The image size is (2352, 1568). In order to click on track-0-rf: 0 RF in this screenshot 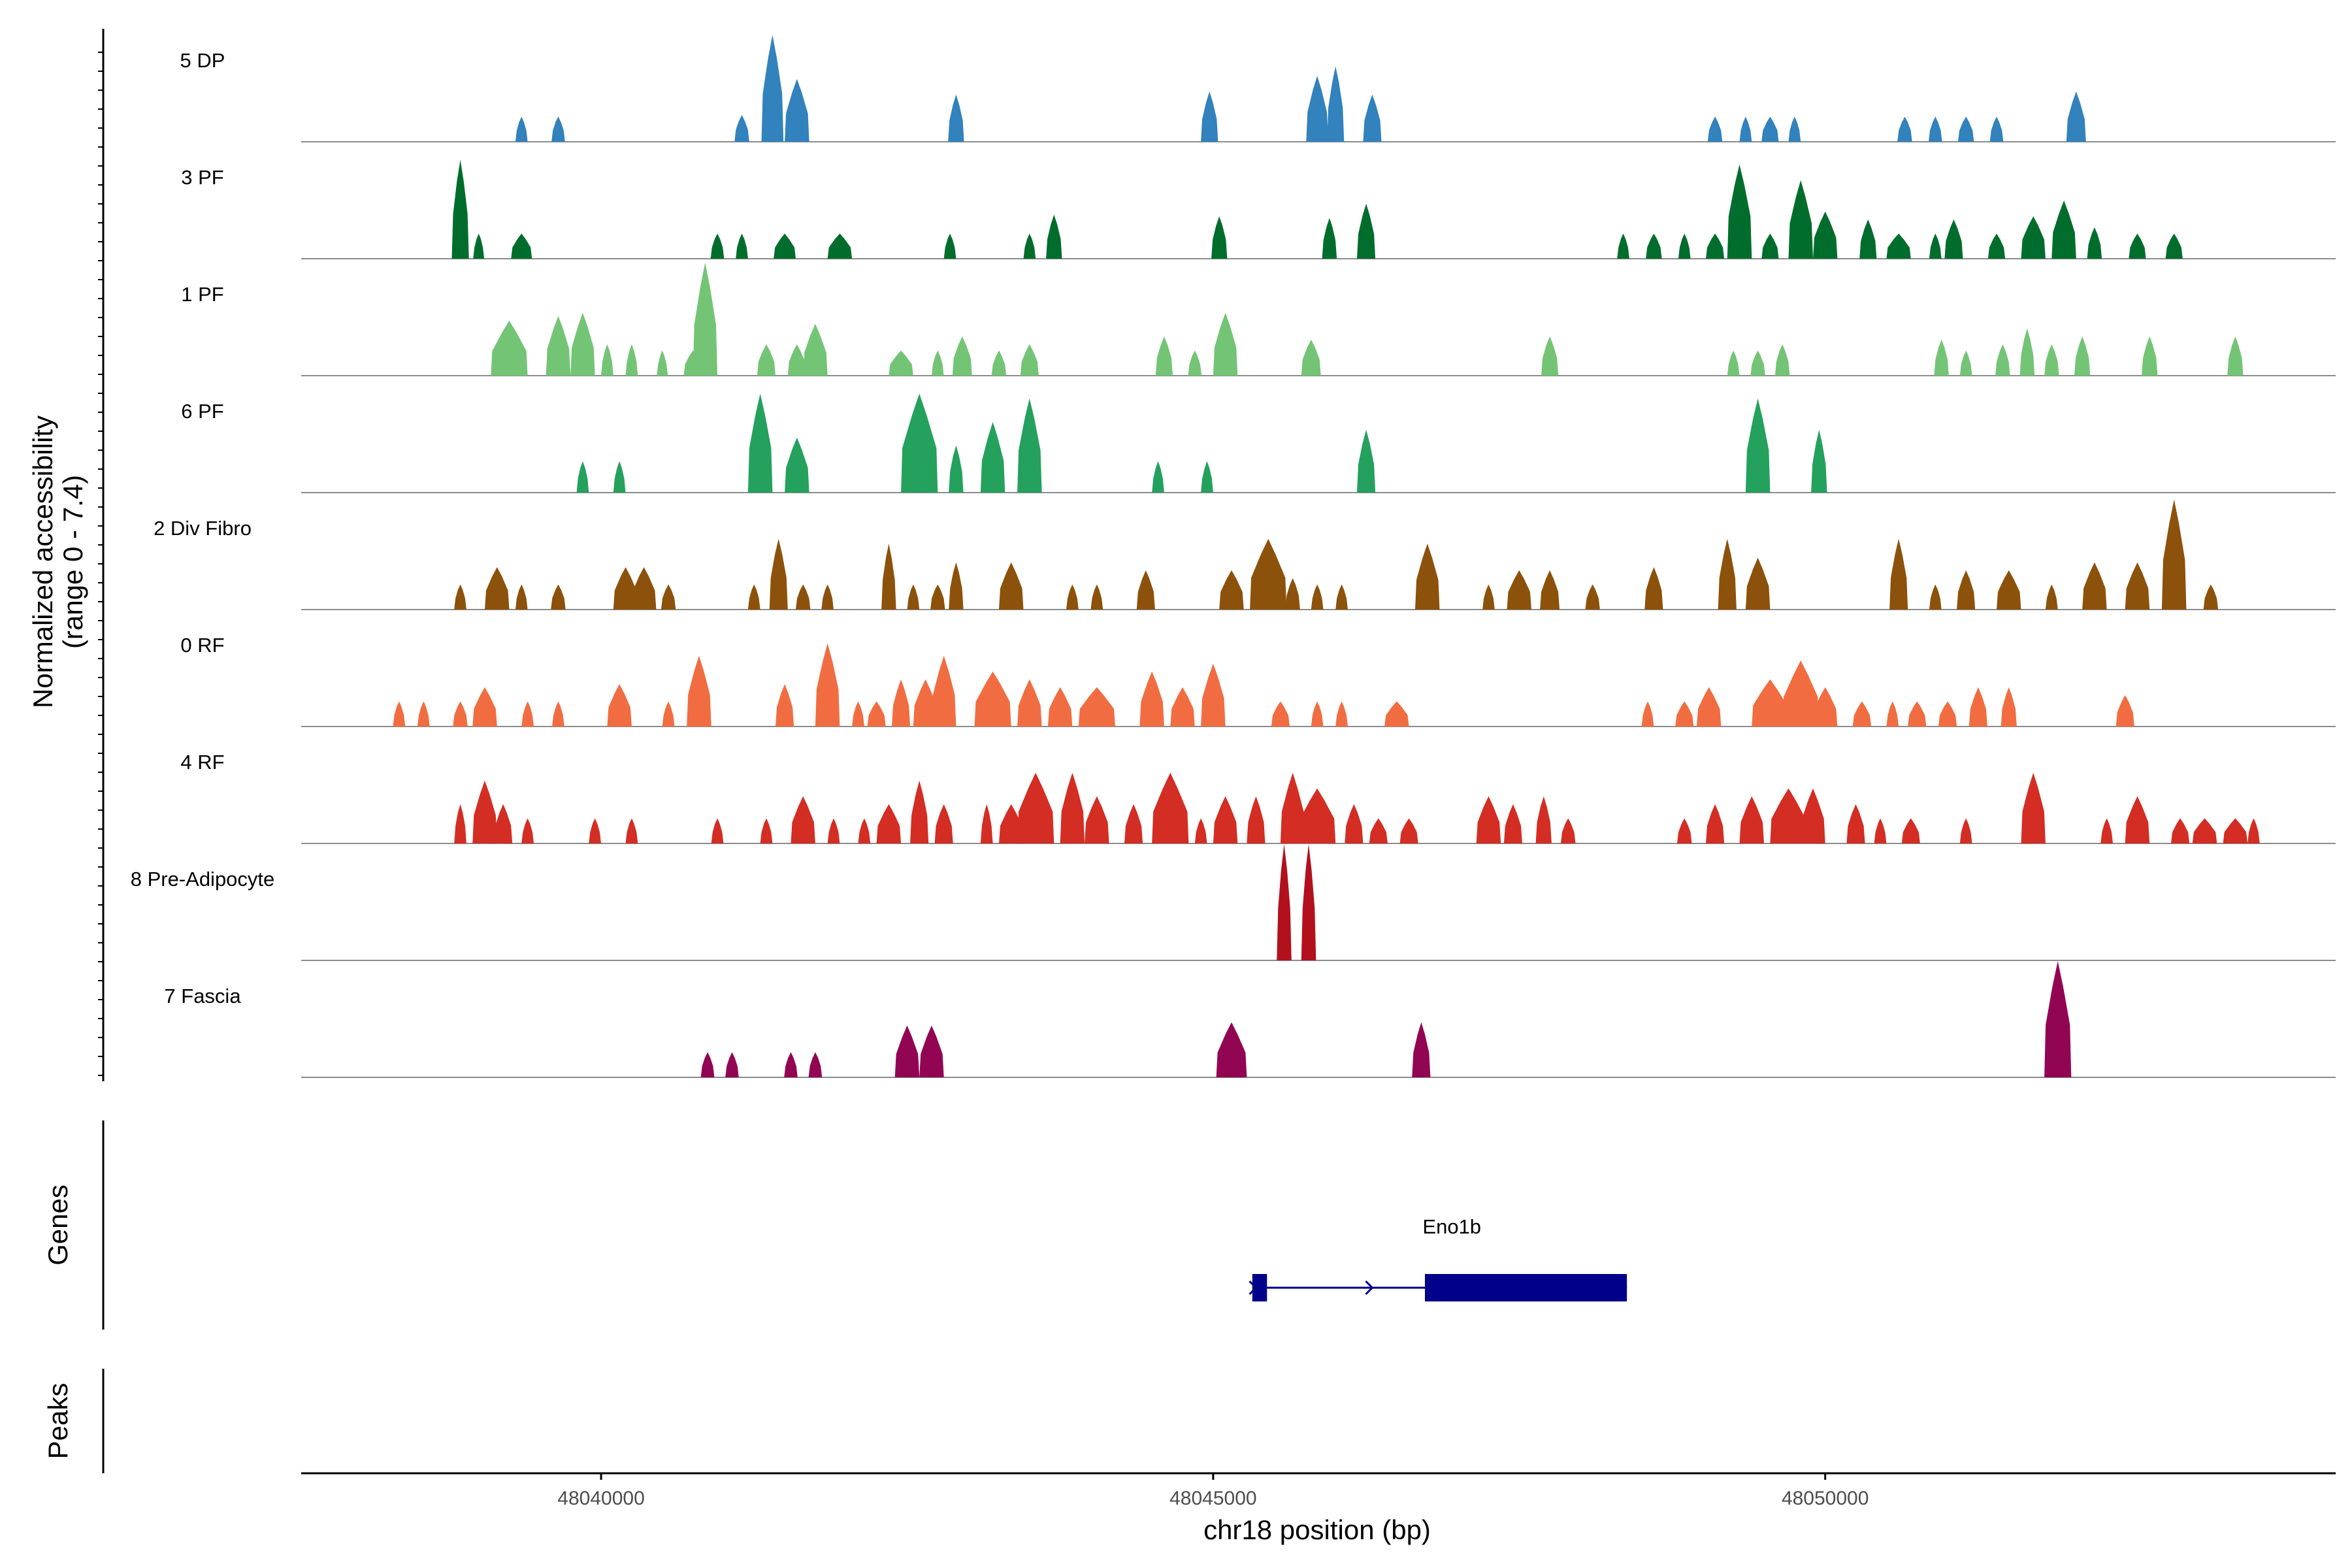, I will do `click(1258, 680)`.